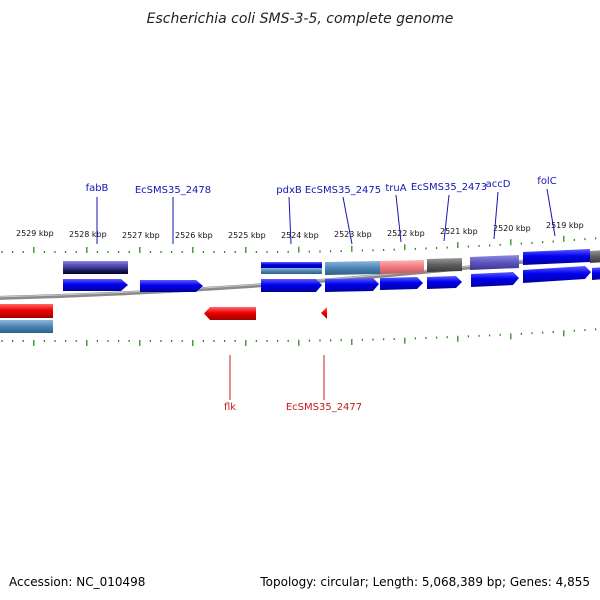  I want to click on reverse-gene-labels: flk EcSMS35_2477, so click(293, 384).